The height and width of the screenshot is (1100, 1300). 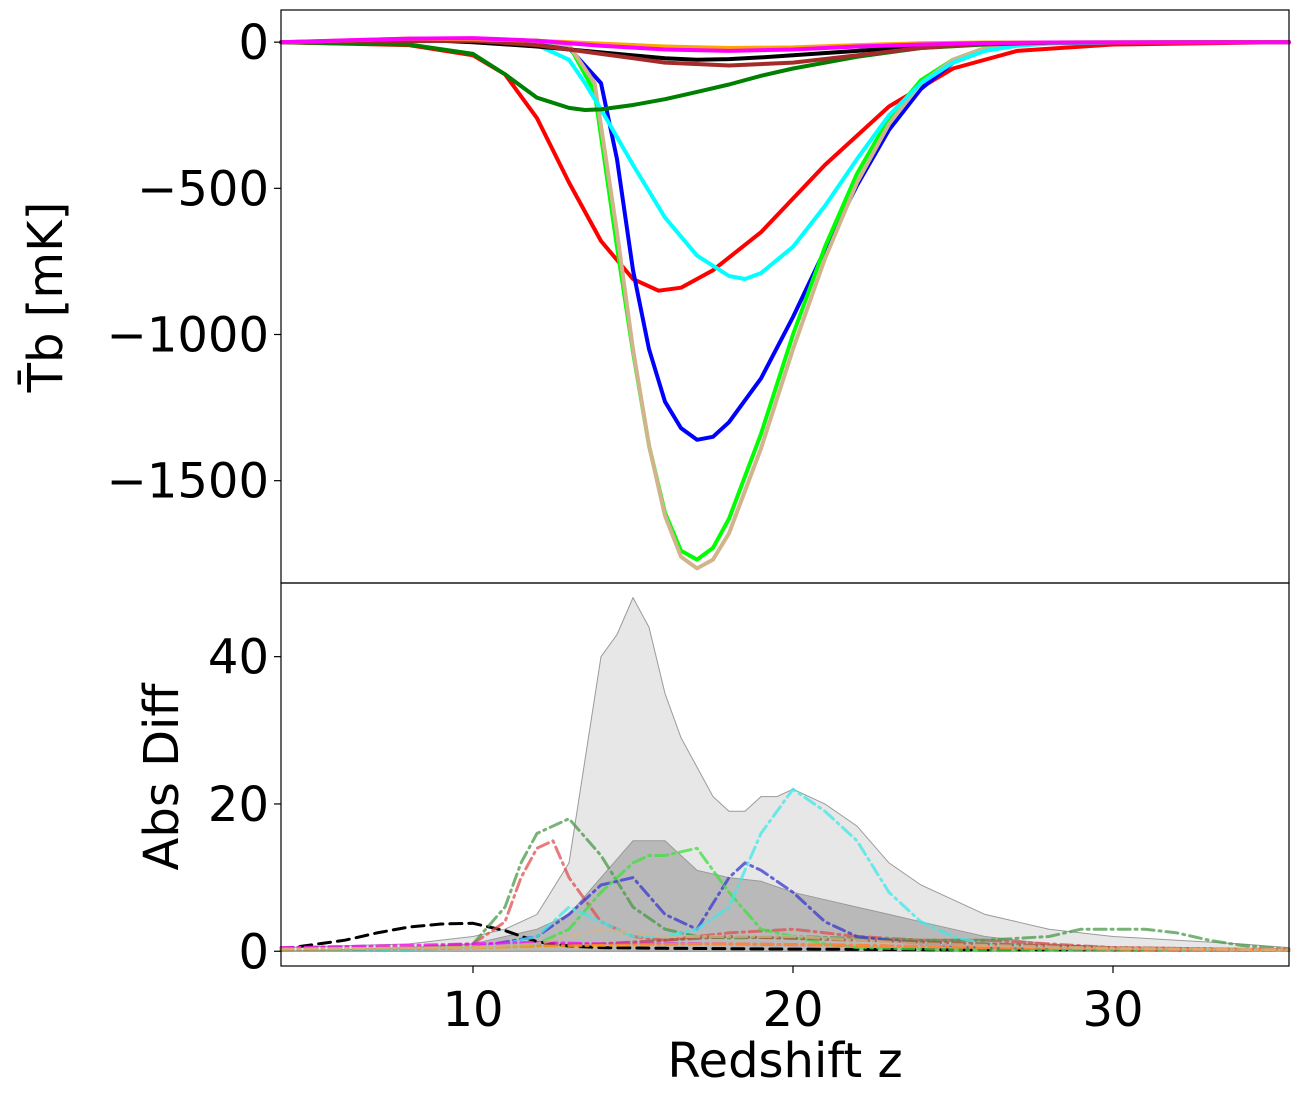 I want to click on top-y-axis-label: T̄b [mK], so click(x=45, y=298).